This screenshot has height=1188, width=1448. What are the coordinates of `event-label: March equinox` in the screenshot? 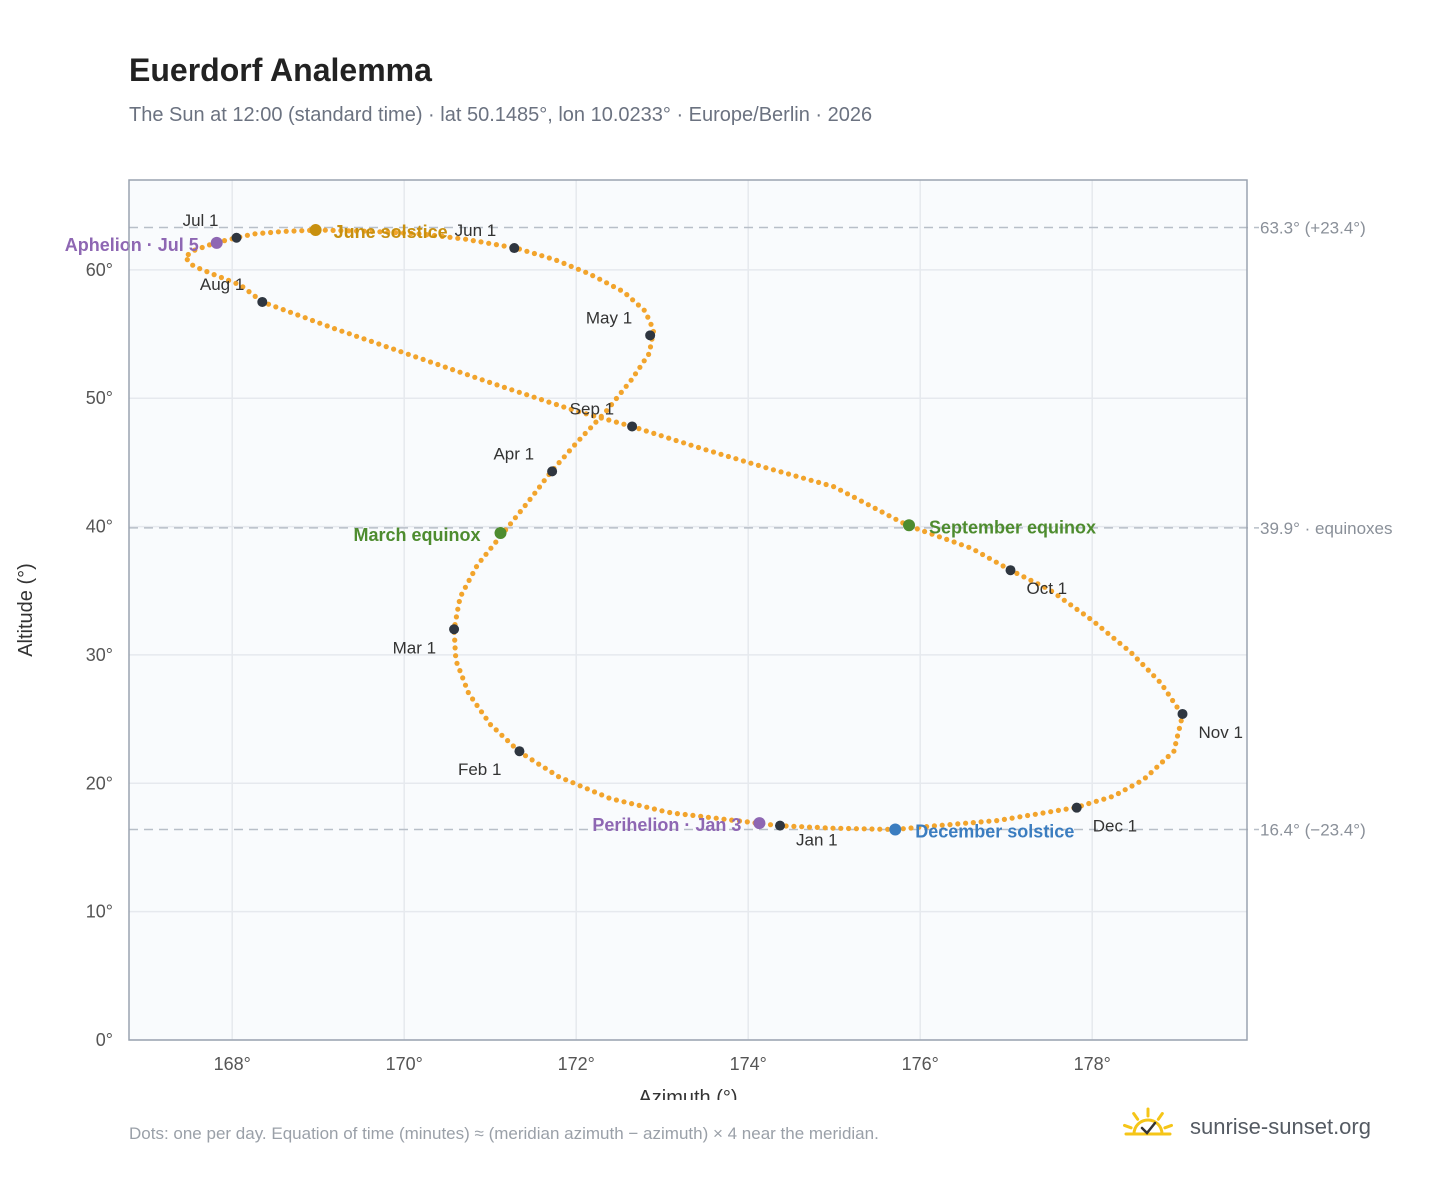 It's located at (416, 535).